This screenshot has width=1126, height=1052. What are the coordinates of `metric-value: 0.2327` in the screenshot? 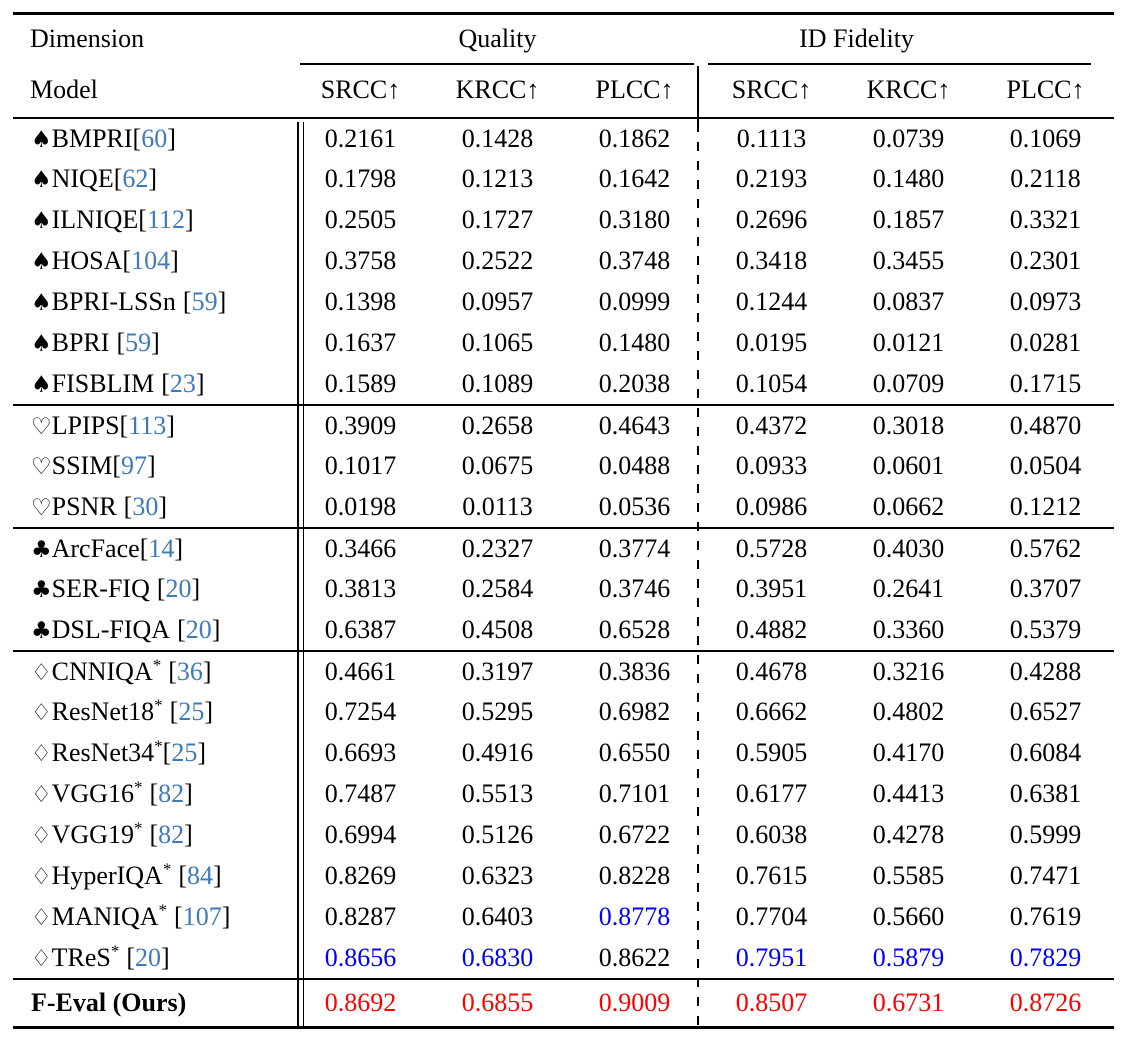 It's located at (497, 548).